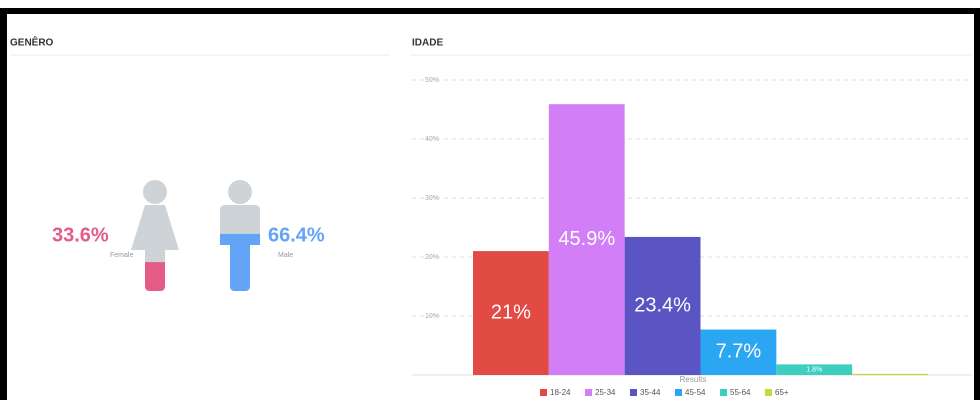  I want to click on value-label: 7.7%, so click(739, 352).